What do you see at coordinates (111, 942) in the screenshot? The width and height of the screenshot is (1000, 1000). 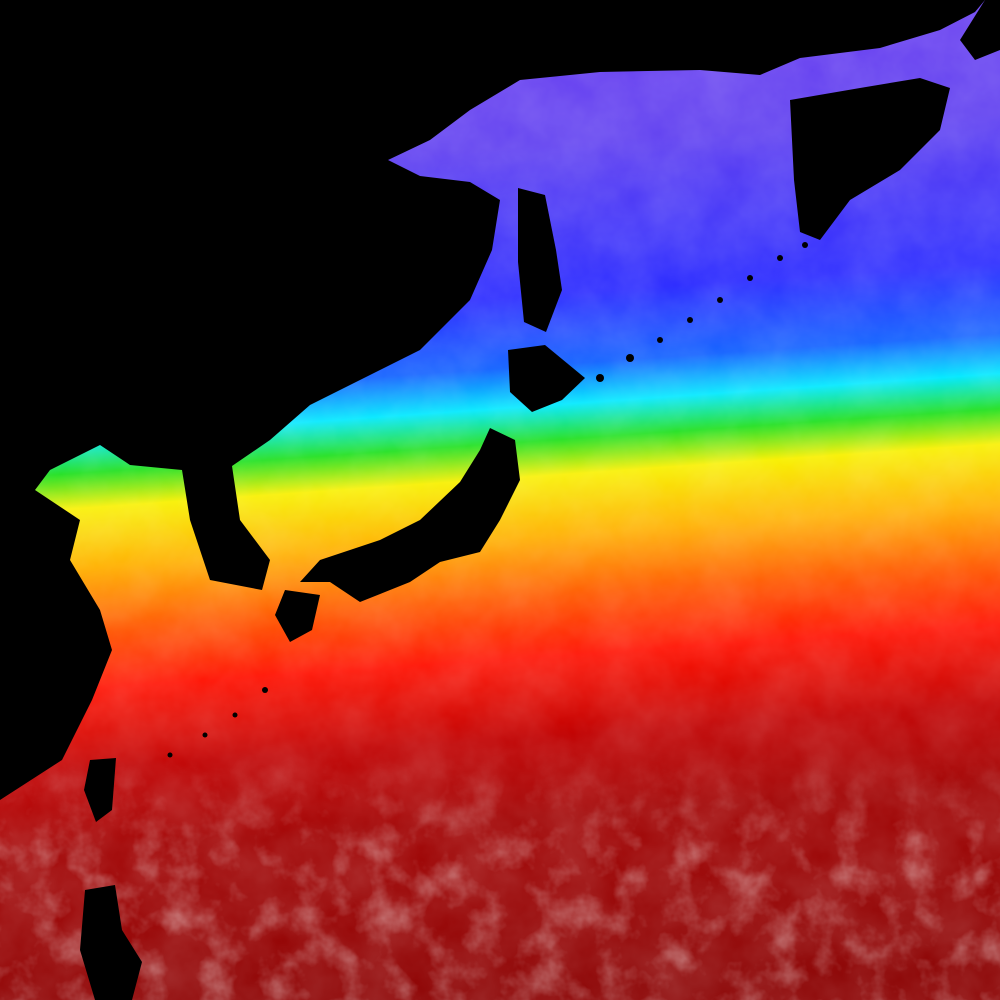 I see `luzon` at bounding box center [111, 942].